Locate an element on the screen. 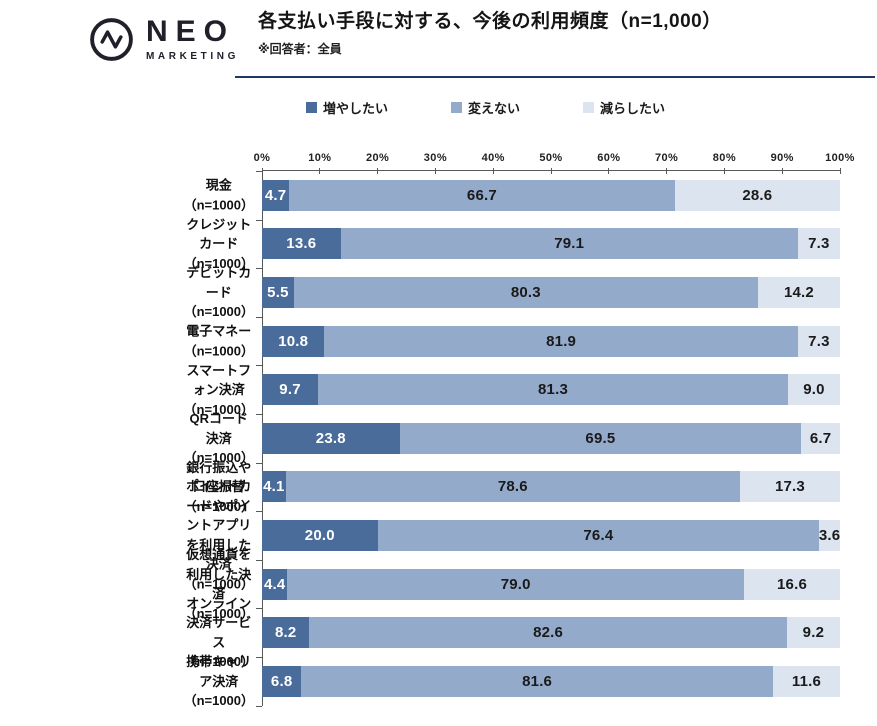  category-label: ポイントカードやポイントアプリを利用した 決済（n=1000） is located at coordinates (219, 535).